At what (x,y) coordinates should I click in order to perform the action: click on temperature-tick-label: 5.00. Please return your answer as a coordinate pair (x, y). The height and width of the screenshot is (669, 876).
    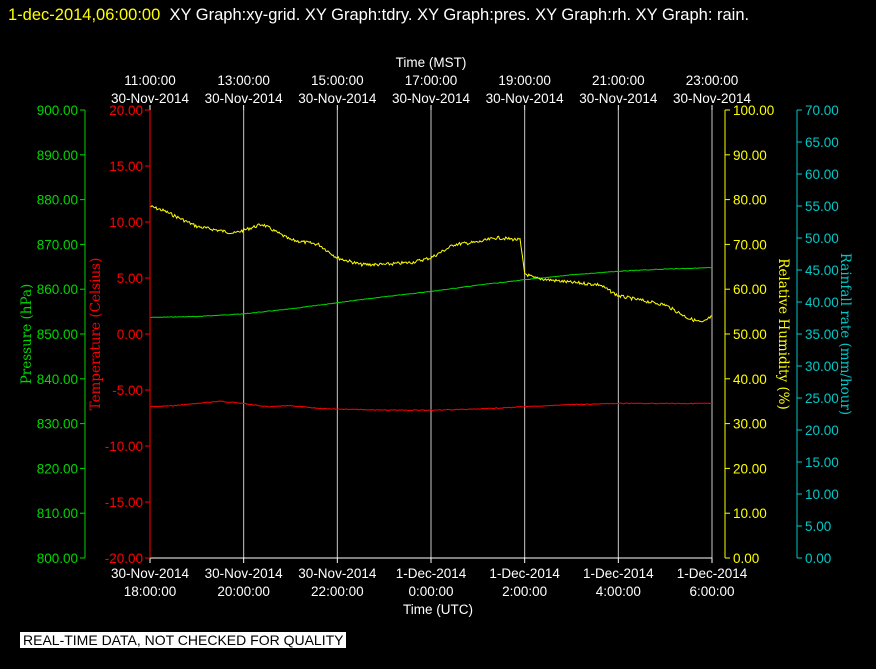
    Looking at the image, I should click on (130, 278).